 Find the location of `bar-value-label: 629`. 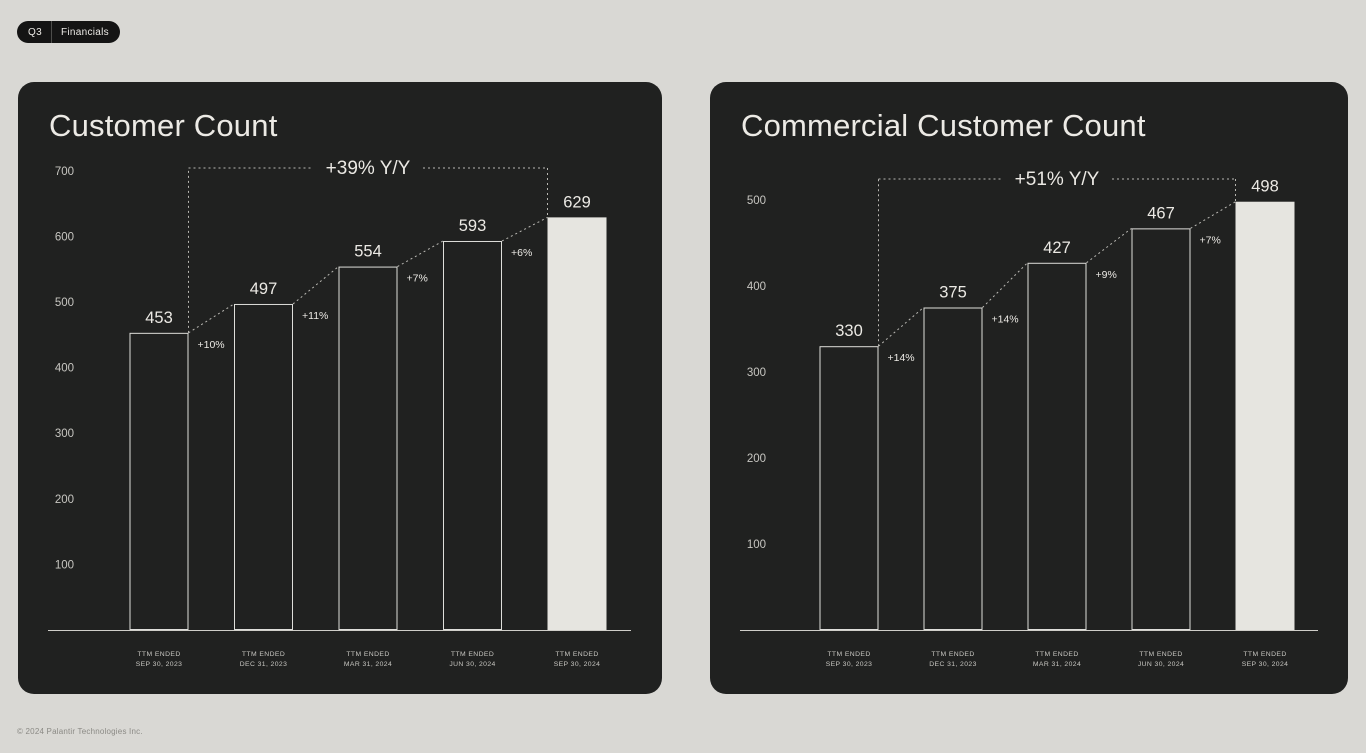

bar-value-label: 629 is located at coordinates (577, 202).